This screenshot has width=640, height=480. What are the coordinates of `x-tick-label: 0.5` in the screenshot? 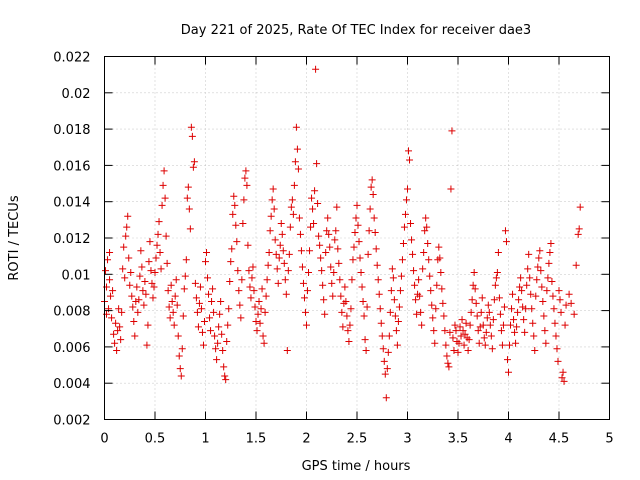 It's located at (155, 439).